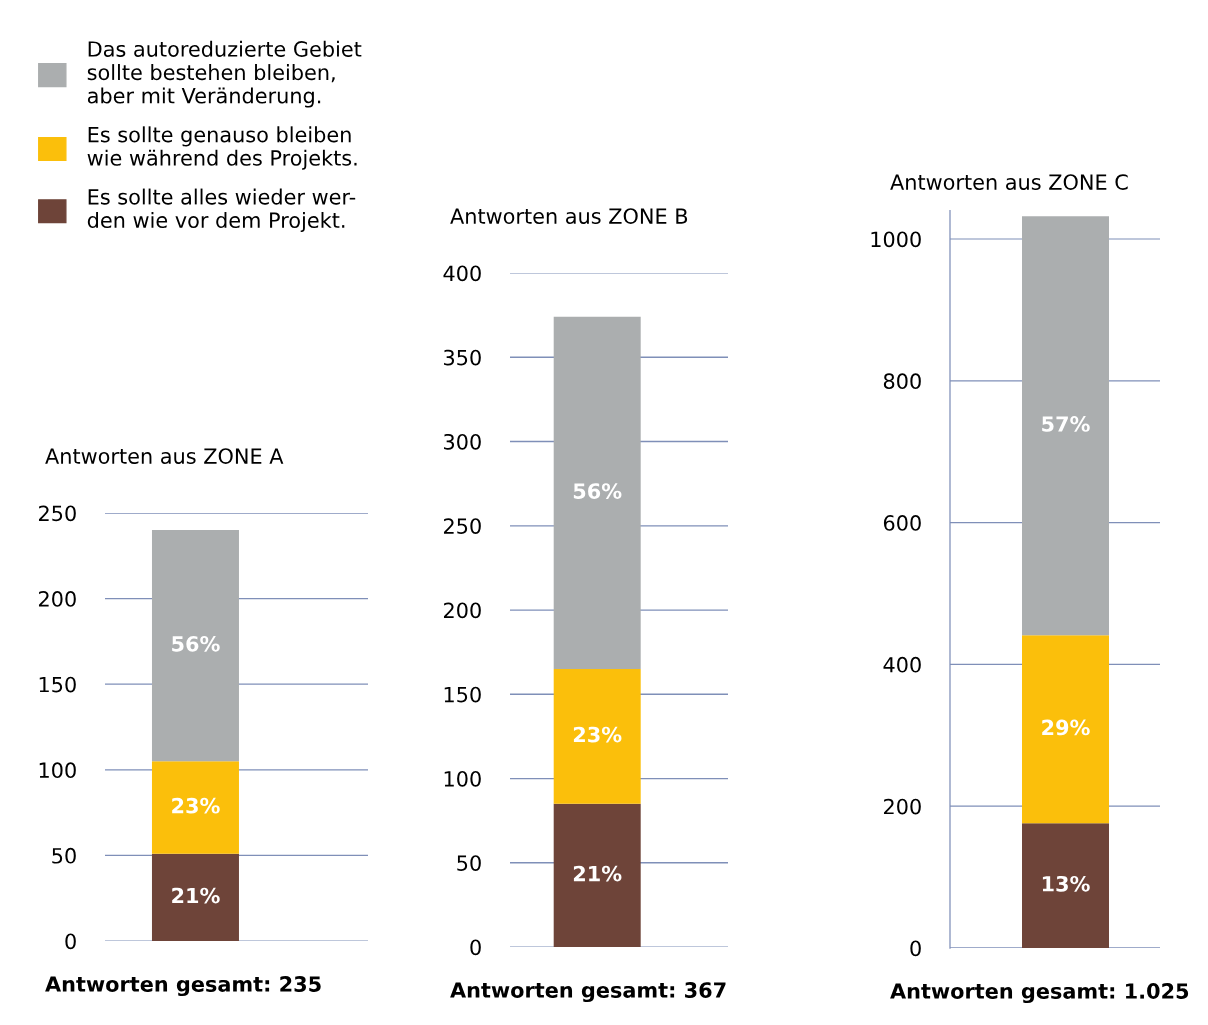 This screenshot has height=1025, width=1208. Describe the element at coordinates (1009, 182) in the screenshot. I see `chart-title: Antworten aus ZONE C` at that location.